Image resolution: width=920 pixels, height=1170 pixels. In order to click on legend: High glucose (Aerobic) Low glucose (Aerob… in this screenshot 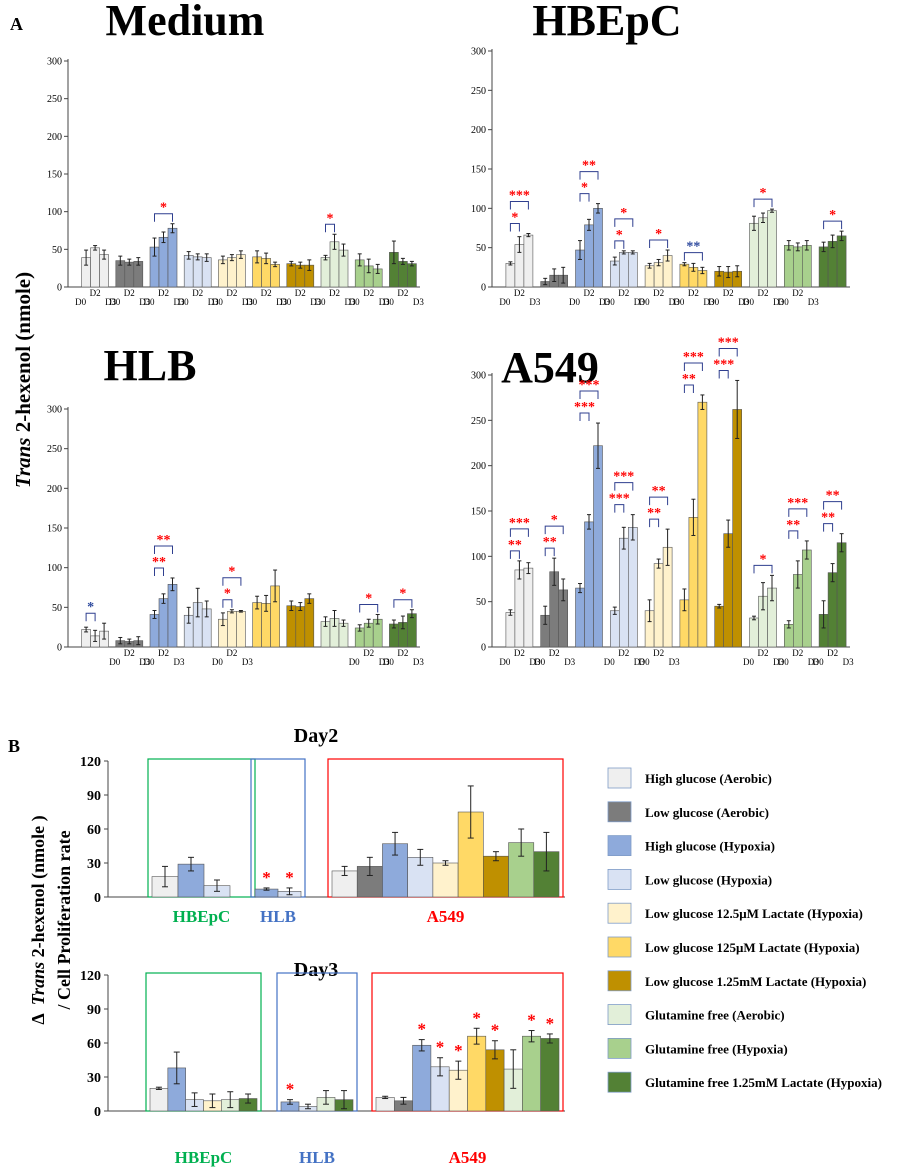, I will do `click(744, 930)`.